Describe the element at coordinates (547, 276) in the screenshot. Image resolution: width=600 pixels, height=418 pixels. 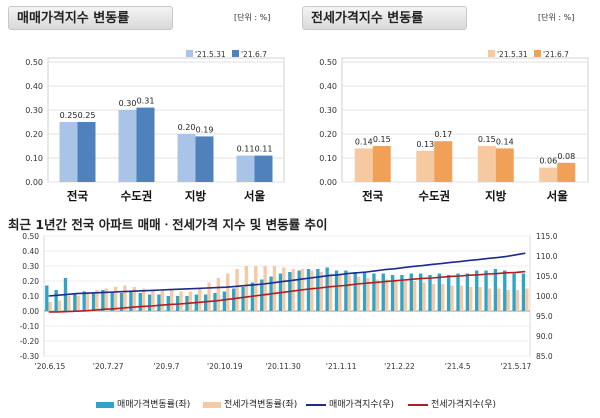
I see `y-right-tick-label: 105.0` at that location.